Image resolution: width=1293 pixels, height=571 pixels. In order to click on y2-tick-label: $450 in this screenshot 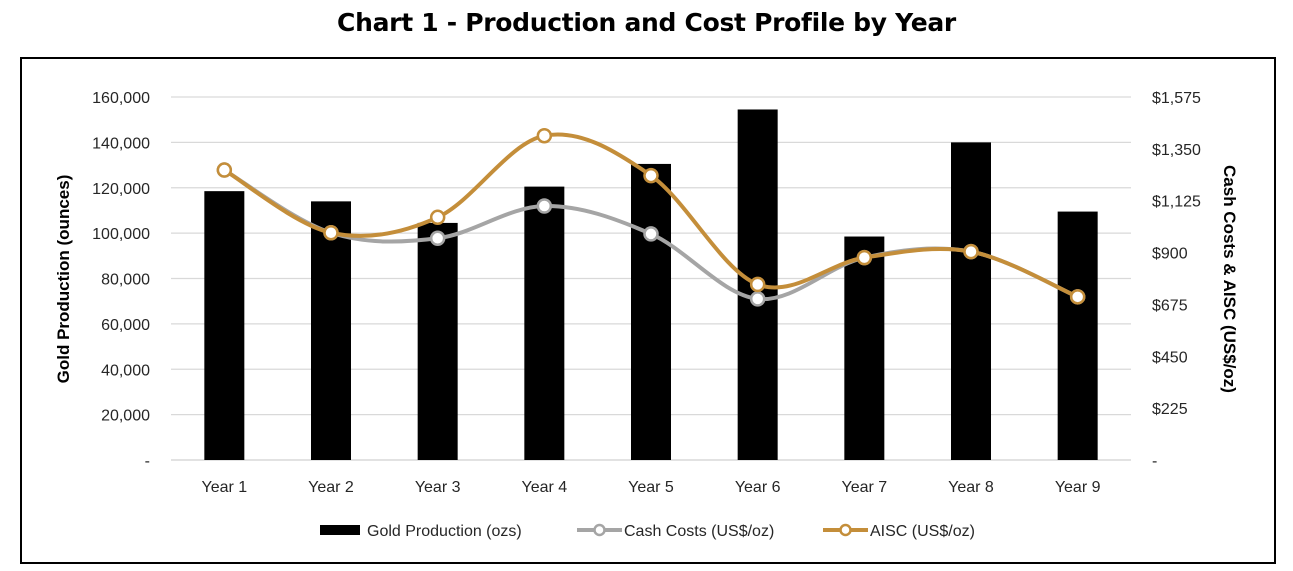, I will do `click(1170, 357)`.